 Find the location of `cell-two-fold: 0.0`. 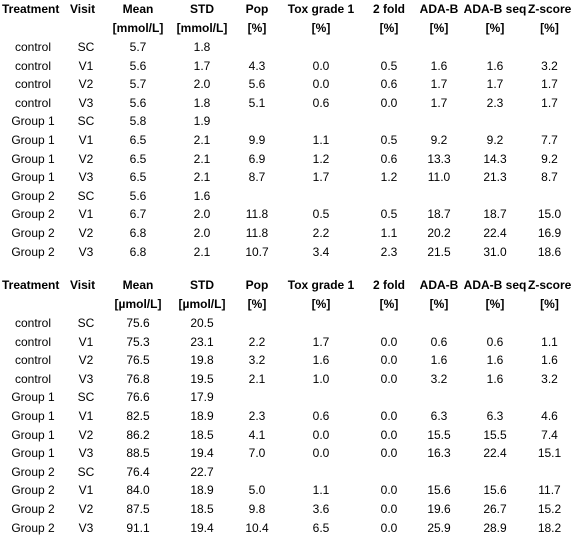

cell-two-fold: 0.0 is located at coordinates (389, 490).